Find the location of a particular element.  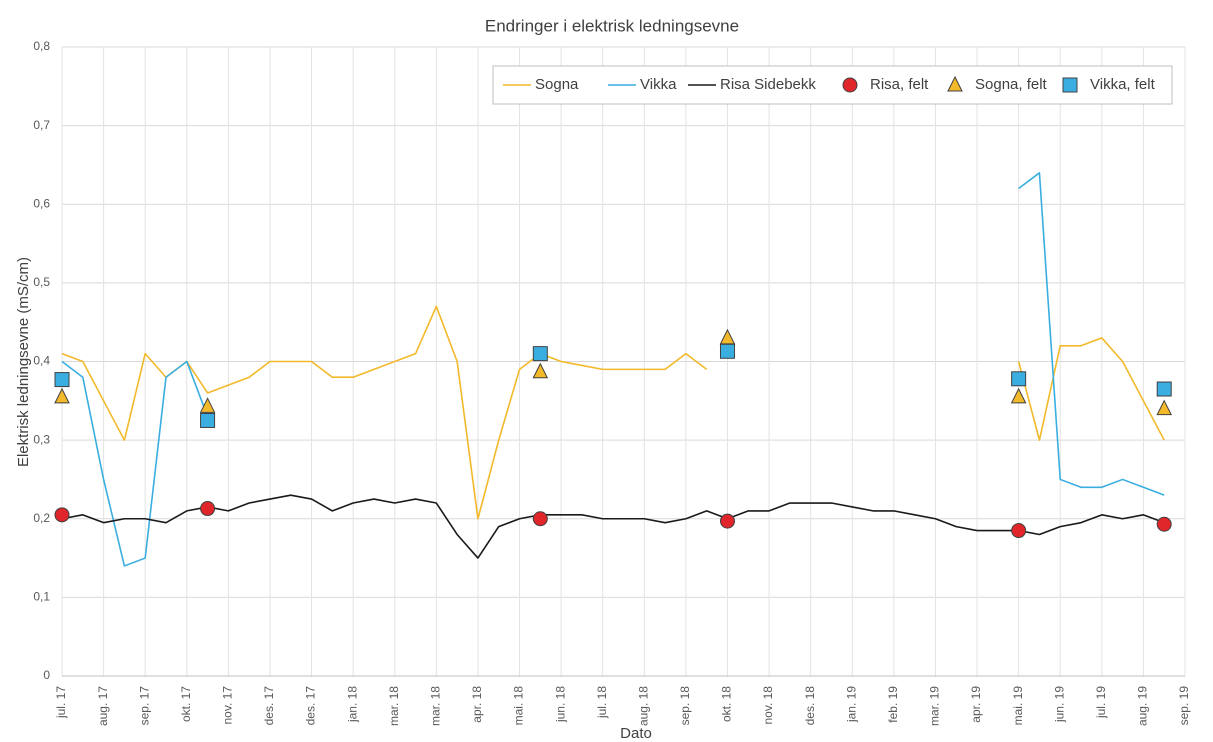

x-tick-label: aug. 18 is located at coordinates (643, 706).